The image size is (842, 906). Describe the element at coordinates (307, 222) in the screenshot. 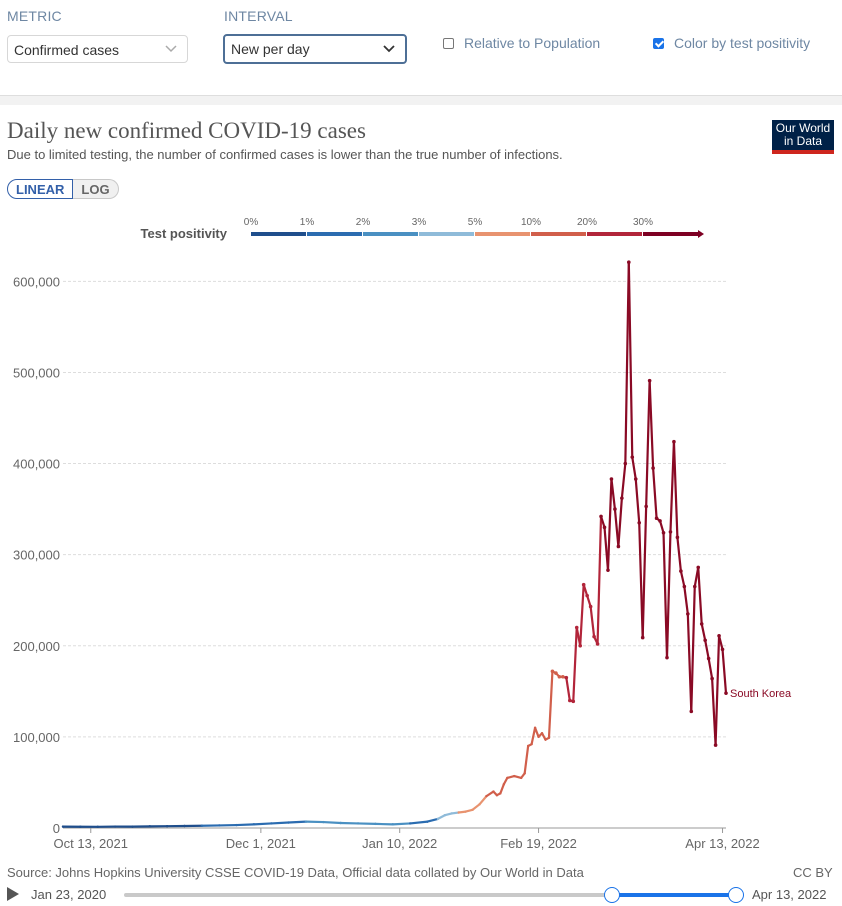

I see `legend-tick-label: 1%` at that location.